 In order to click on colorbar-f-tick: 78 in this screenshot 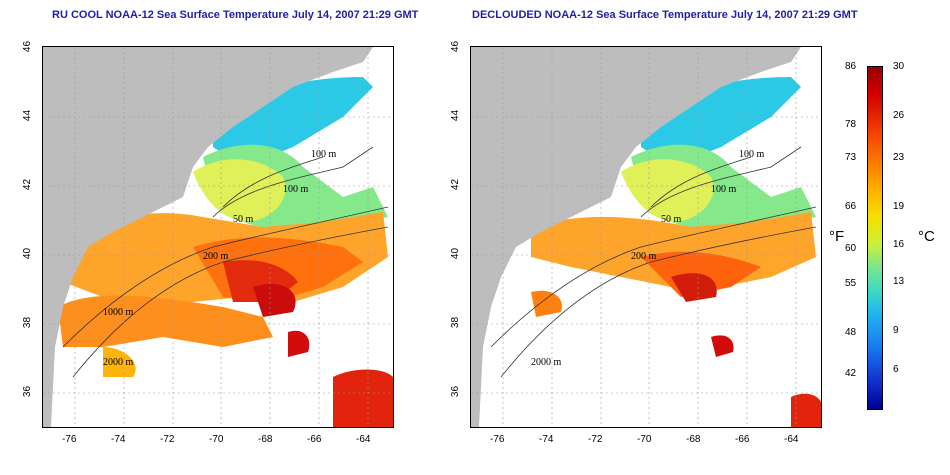, I will do `click(851, 124)`.